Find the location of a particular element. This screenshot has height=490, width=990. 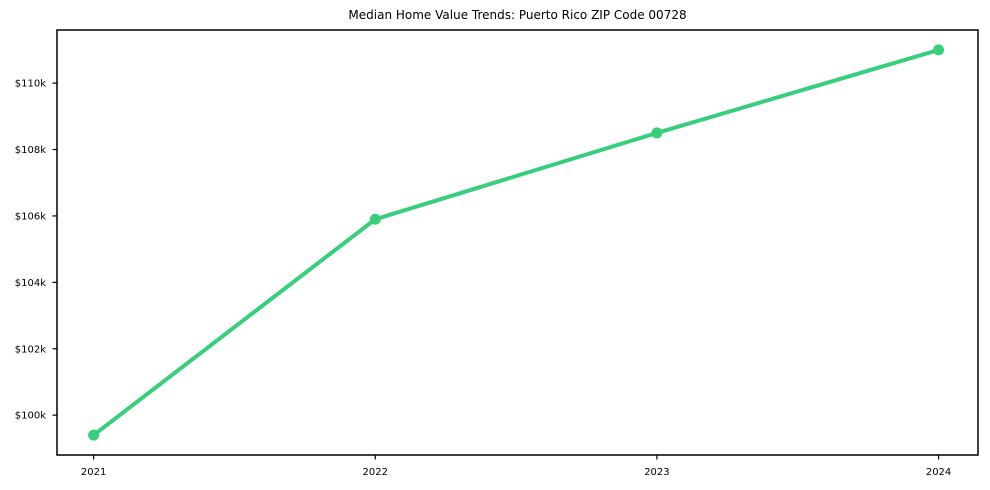

y-tick-label: $106k is located at coordinates (30, 216).